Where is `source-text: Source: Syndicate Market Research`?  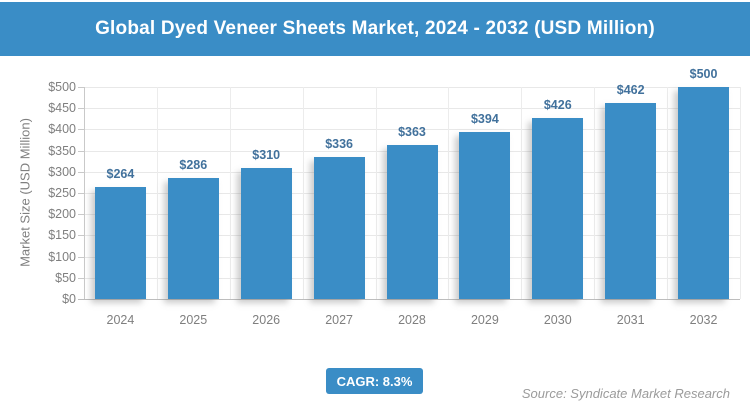
source-text: Source: Syndicate Market Research is located at coordinates (625, 393).